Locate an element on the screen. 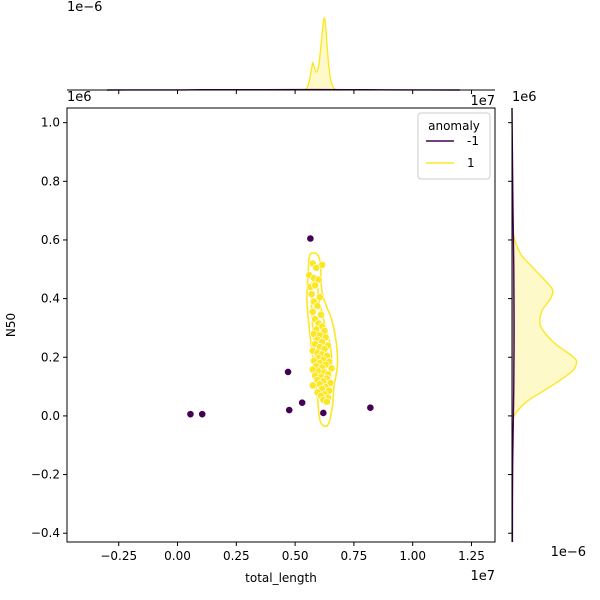 The height and width of the screenshot is (600, 600). legend-entry-label: 1 is located at coordinates (471, 163).